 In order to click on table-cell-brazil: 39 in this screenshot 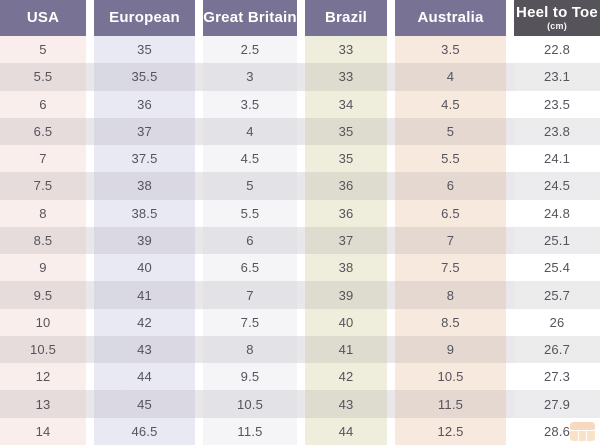, I will do `click(346, 295)`.